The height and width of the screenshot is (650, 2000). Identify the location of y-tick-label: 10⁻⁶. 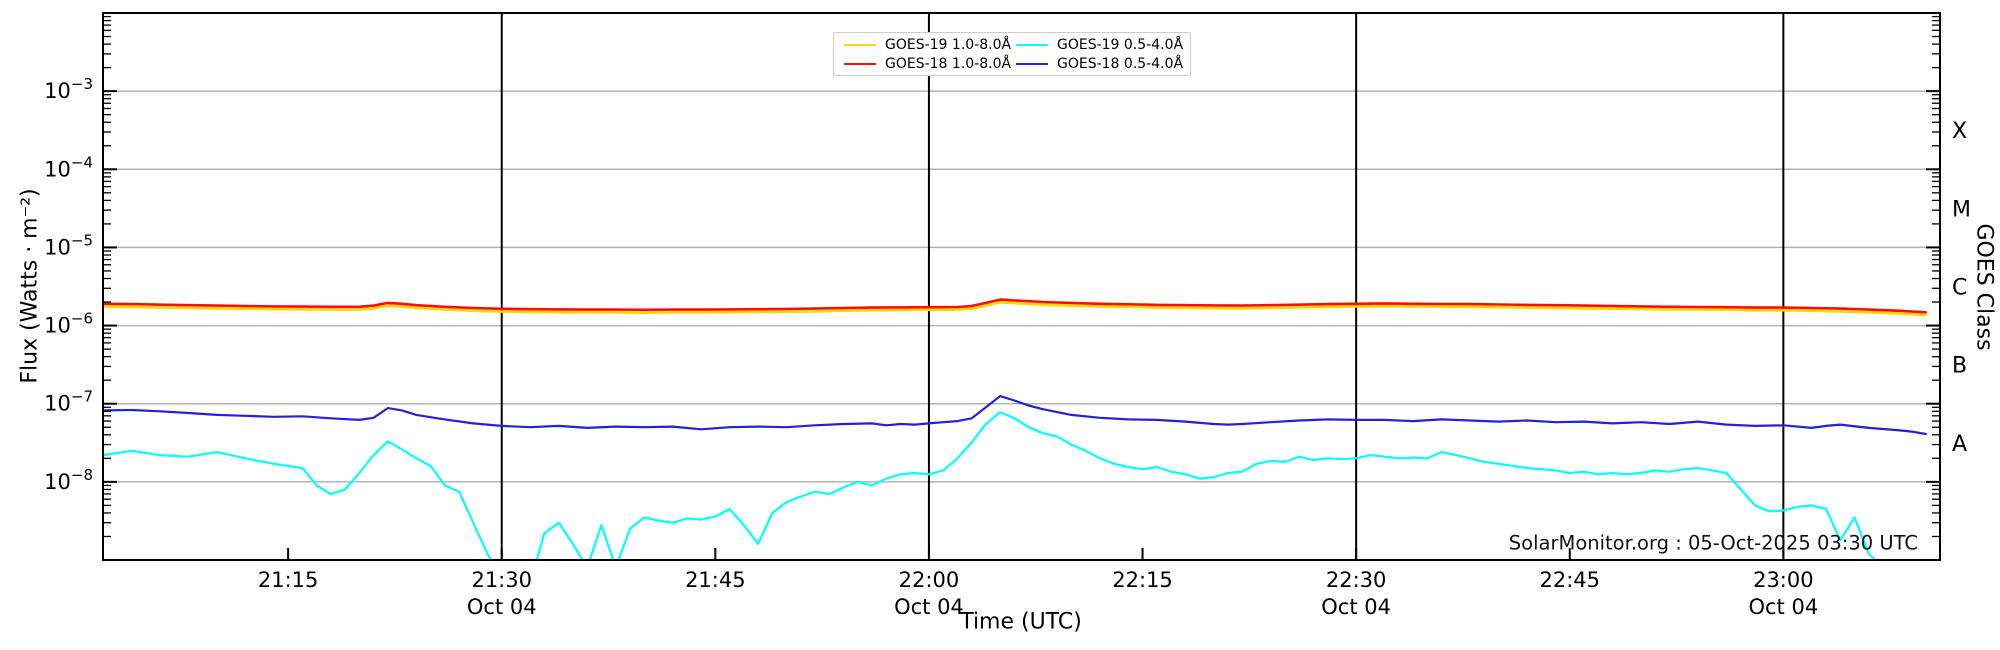
(68, 324).